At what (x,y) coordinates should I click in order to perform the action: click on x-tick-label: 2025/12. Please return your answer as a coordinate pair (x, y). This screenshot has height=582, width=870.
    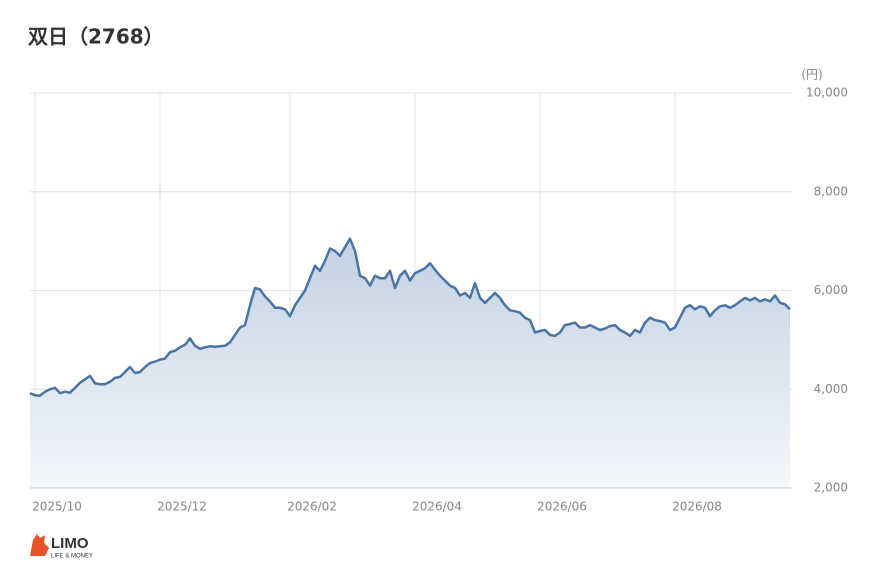
    Looking at the image, I should click on (182, 507).